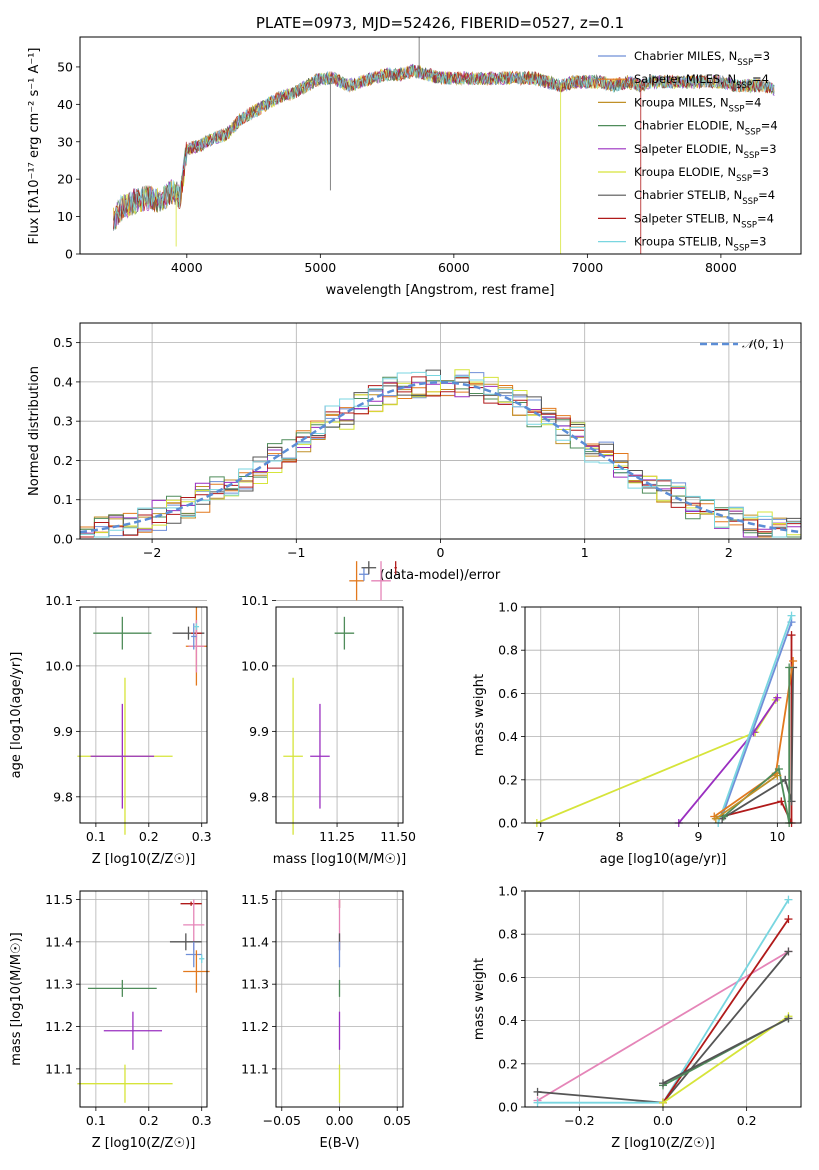 The image size is (819, 1170). I want to click on weight_vs_Z-marks, so click(663, 1001).